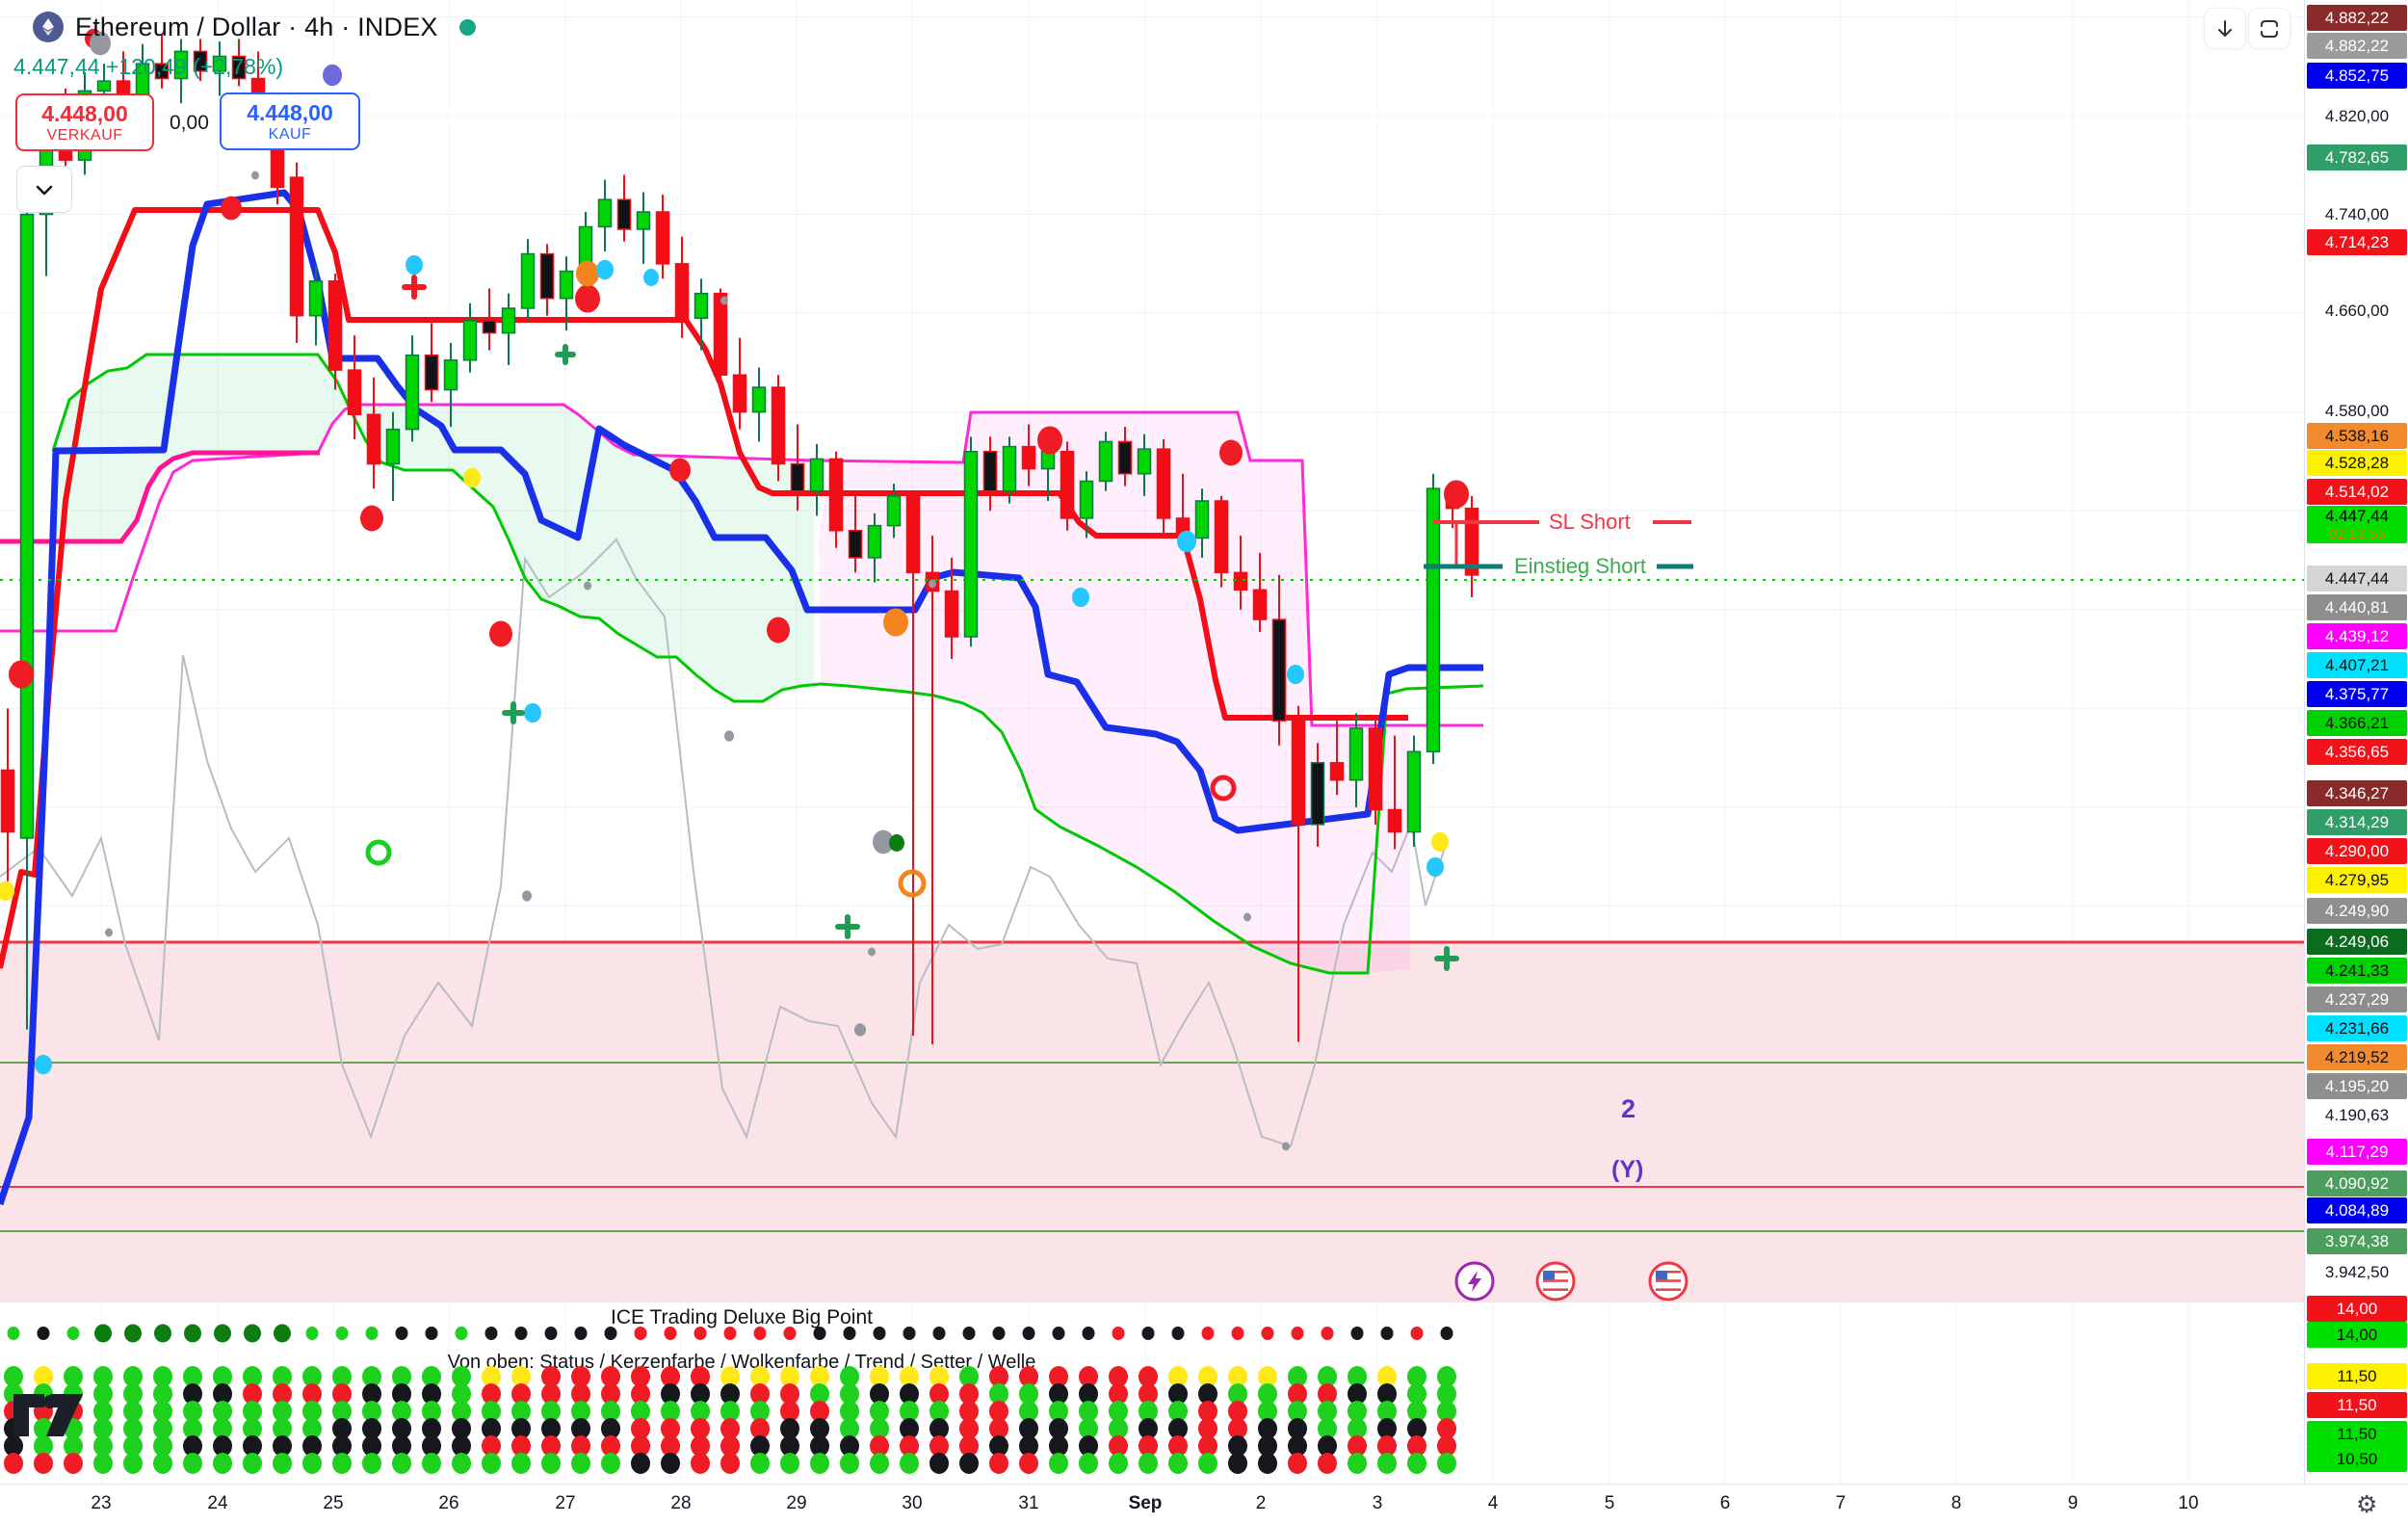  What do you see at coordinates (2269, 28) in the screenshot?
I see `fullscreen-button` at bounding box center [2269, 28].